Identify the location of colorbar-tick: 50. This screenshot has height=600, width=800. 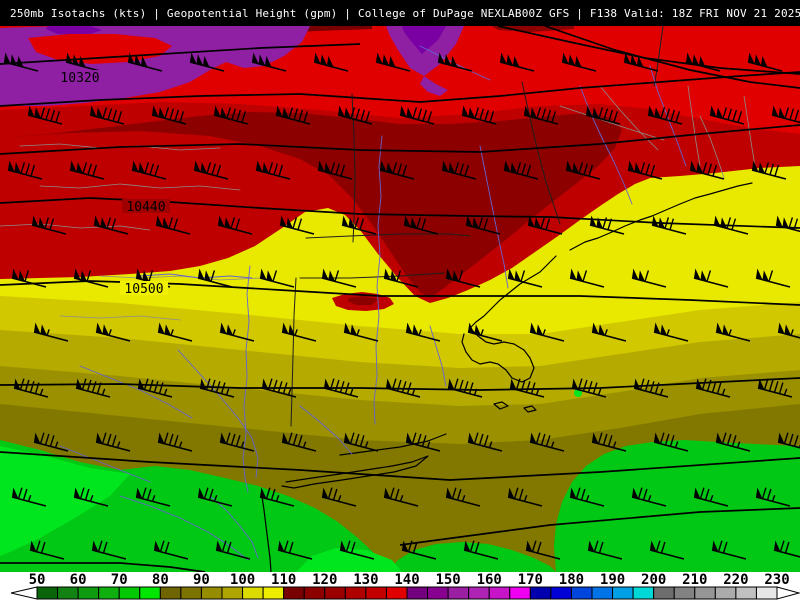
(37, 580).